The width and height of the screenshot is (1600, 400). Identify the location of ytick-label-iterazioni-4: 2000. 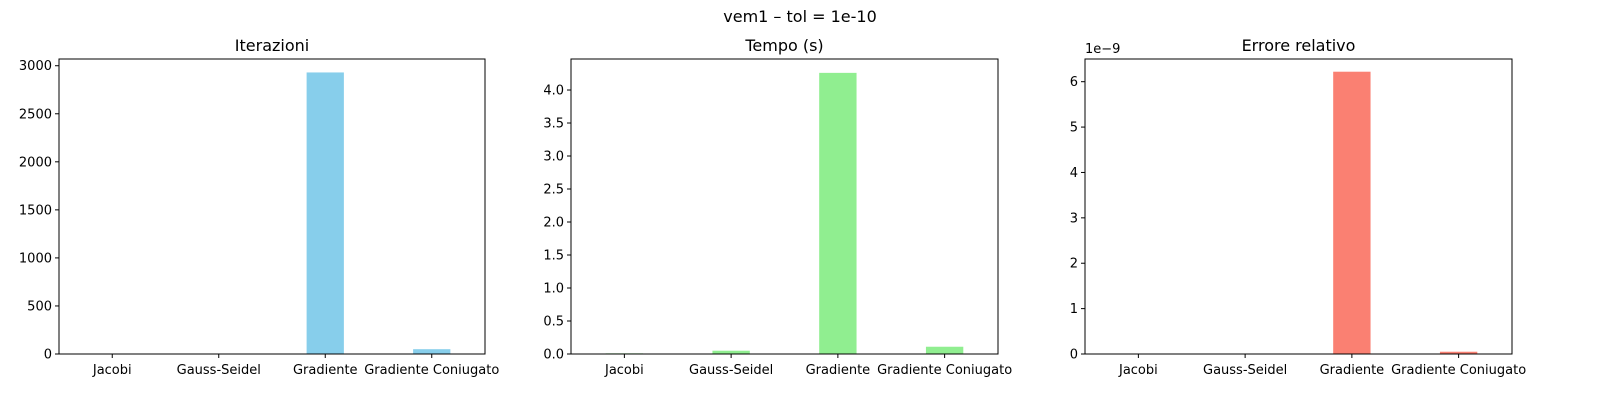
(35, 162).